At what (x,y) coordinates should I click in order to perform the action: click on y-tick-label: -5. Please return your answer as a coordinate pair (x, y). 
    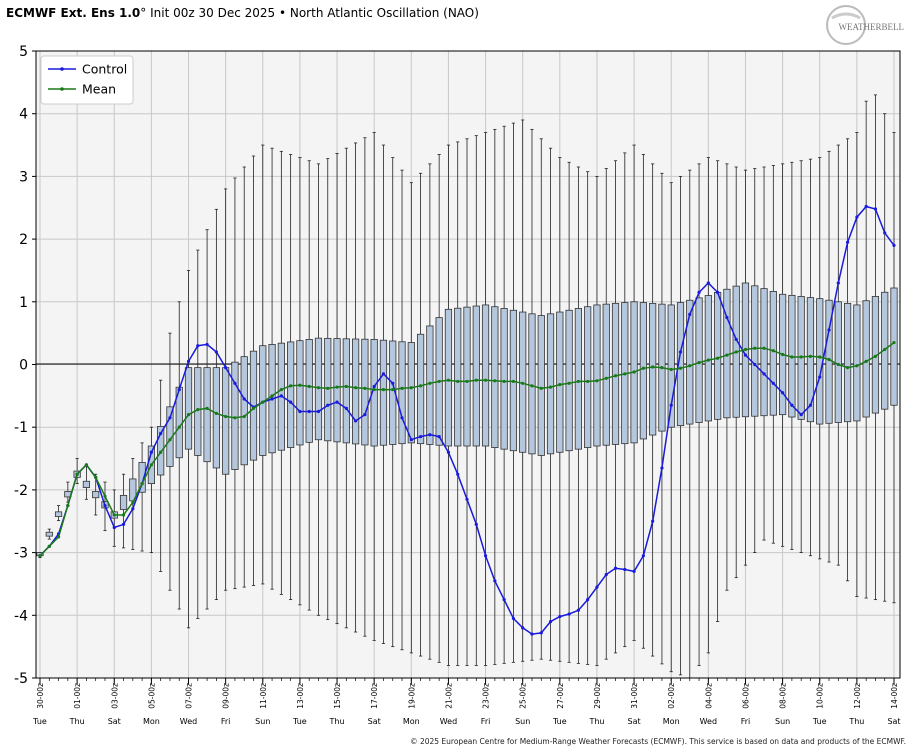
    Looking at the image, I should click on (21, 679).